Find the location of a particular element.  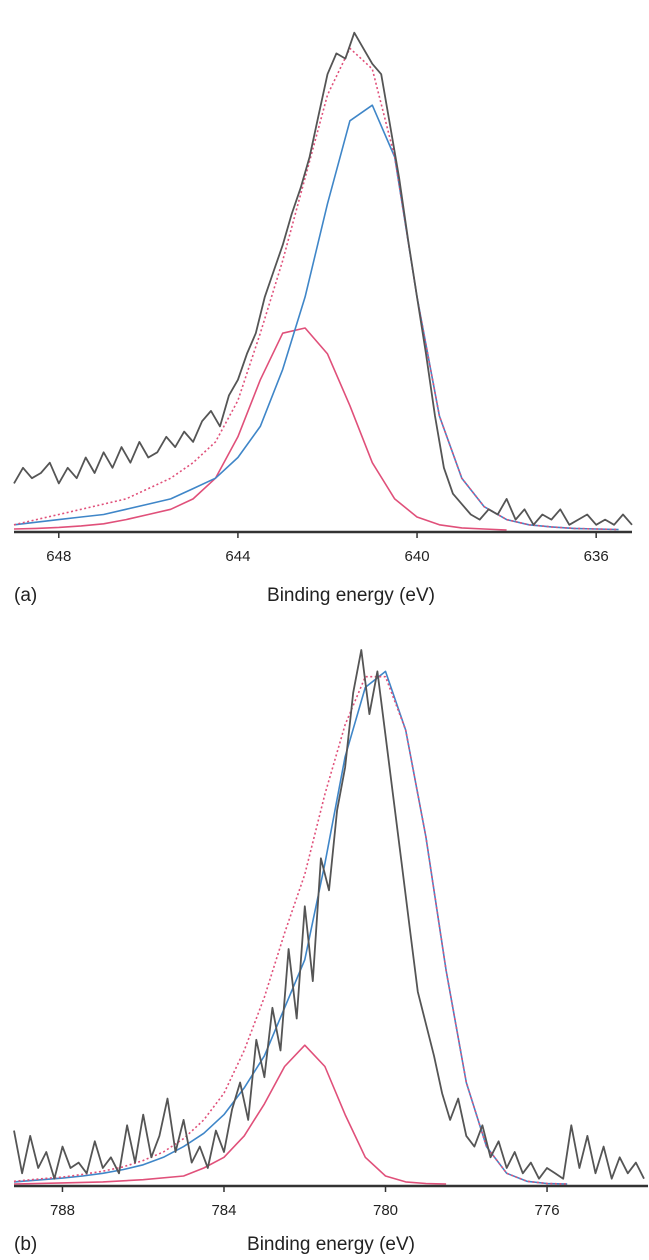

chart-b-x-tick-label: 776 is located at coordinates (547, 1210).